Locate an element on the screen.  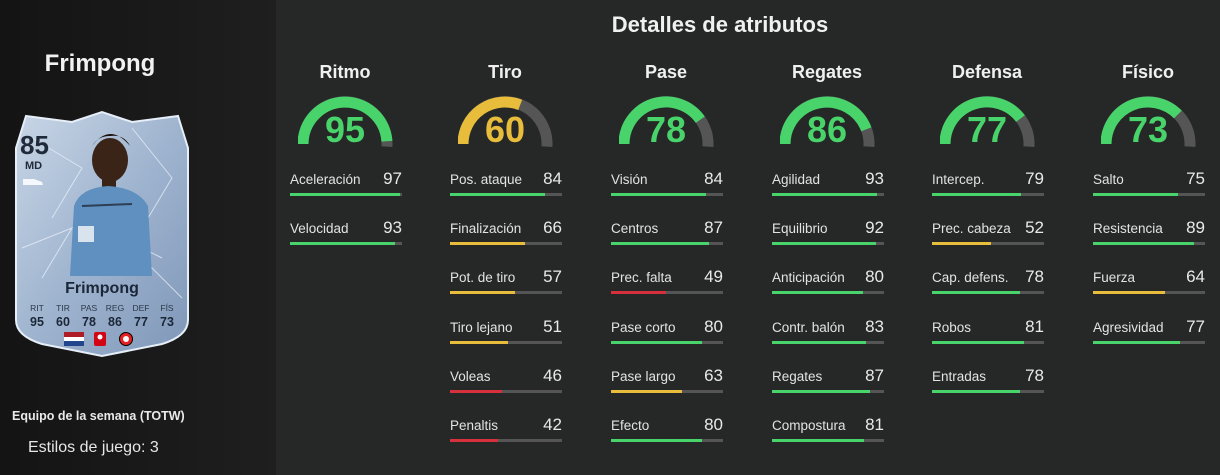
category-value: 77 is located at coordinates (987, 129).